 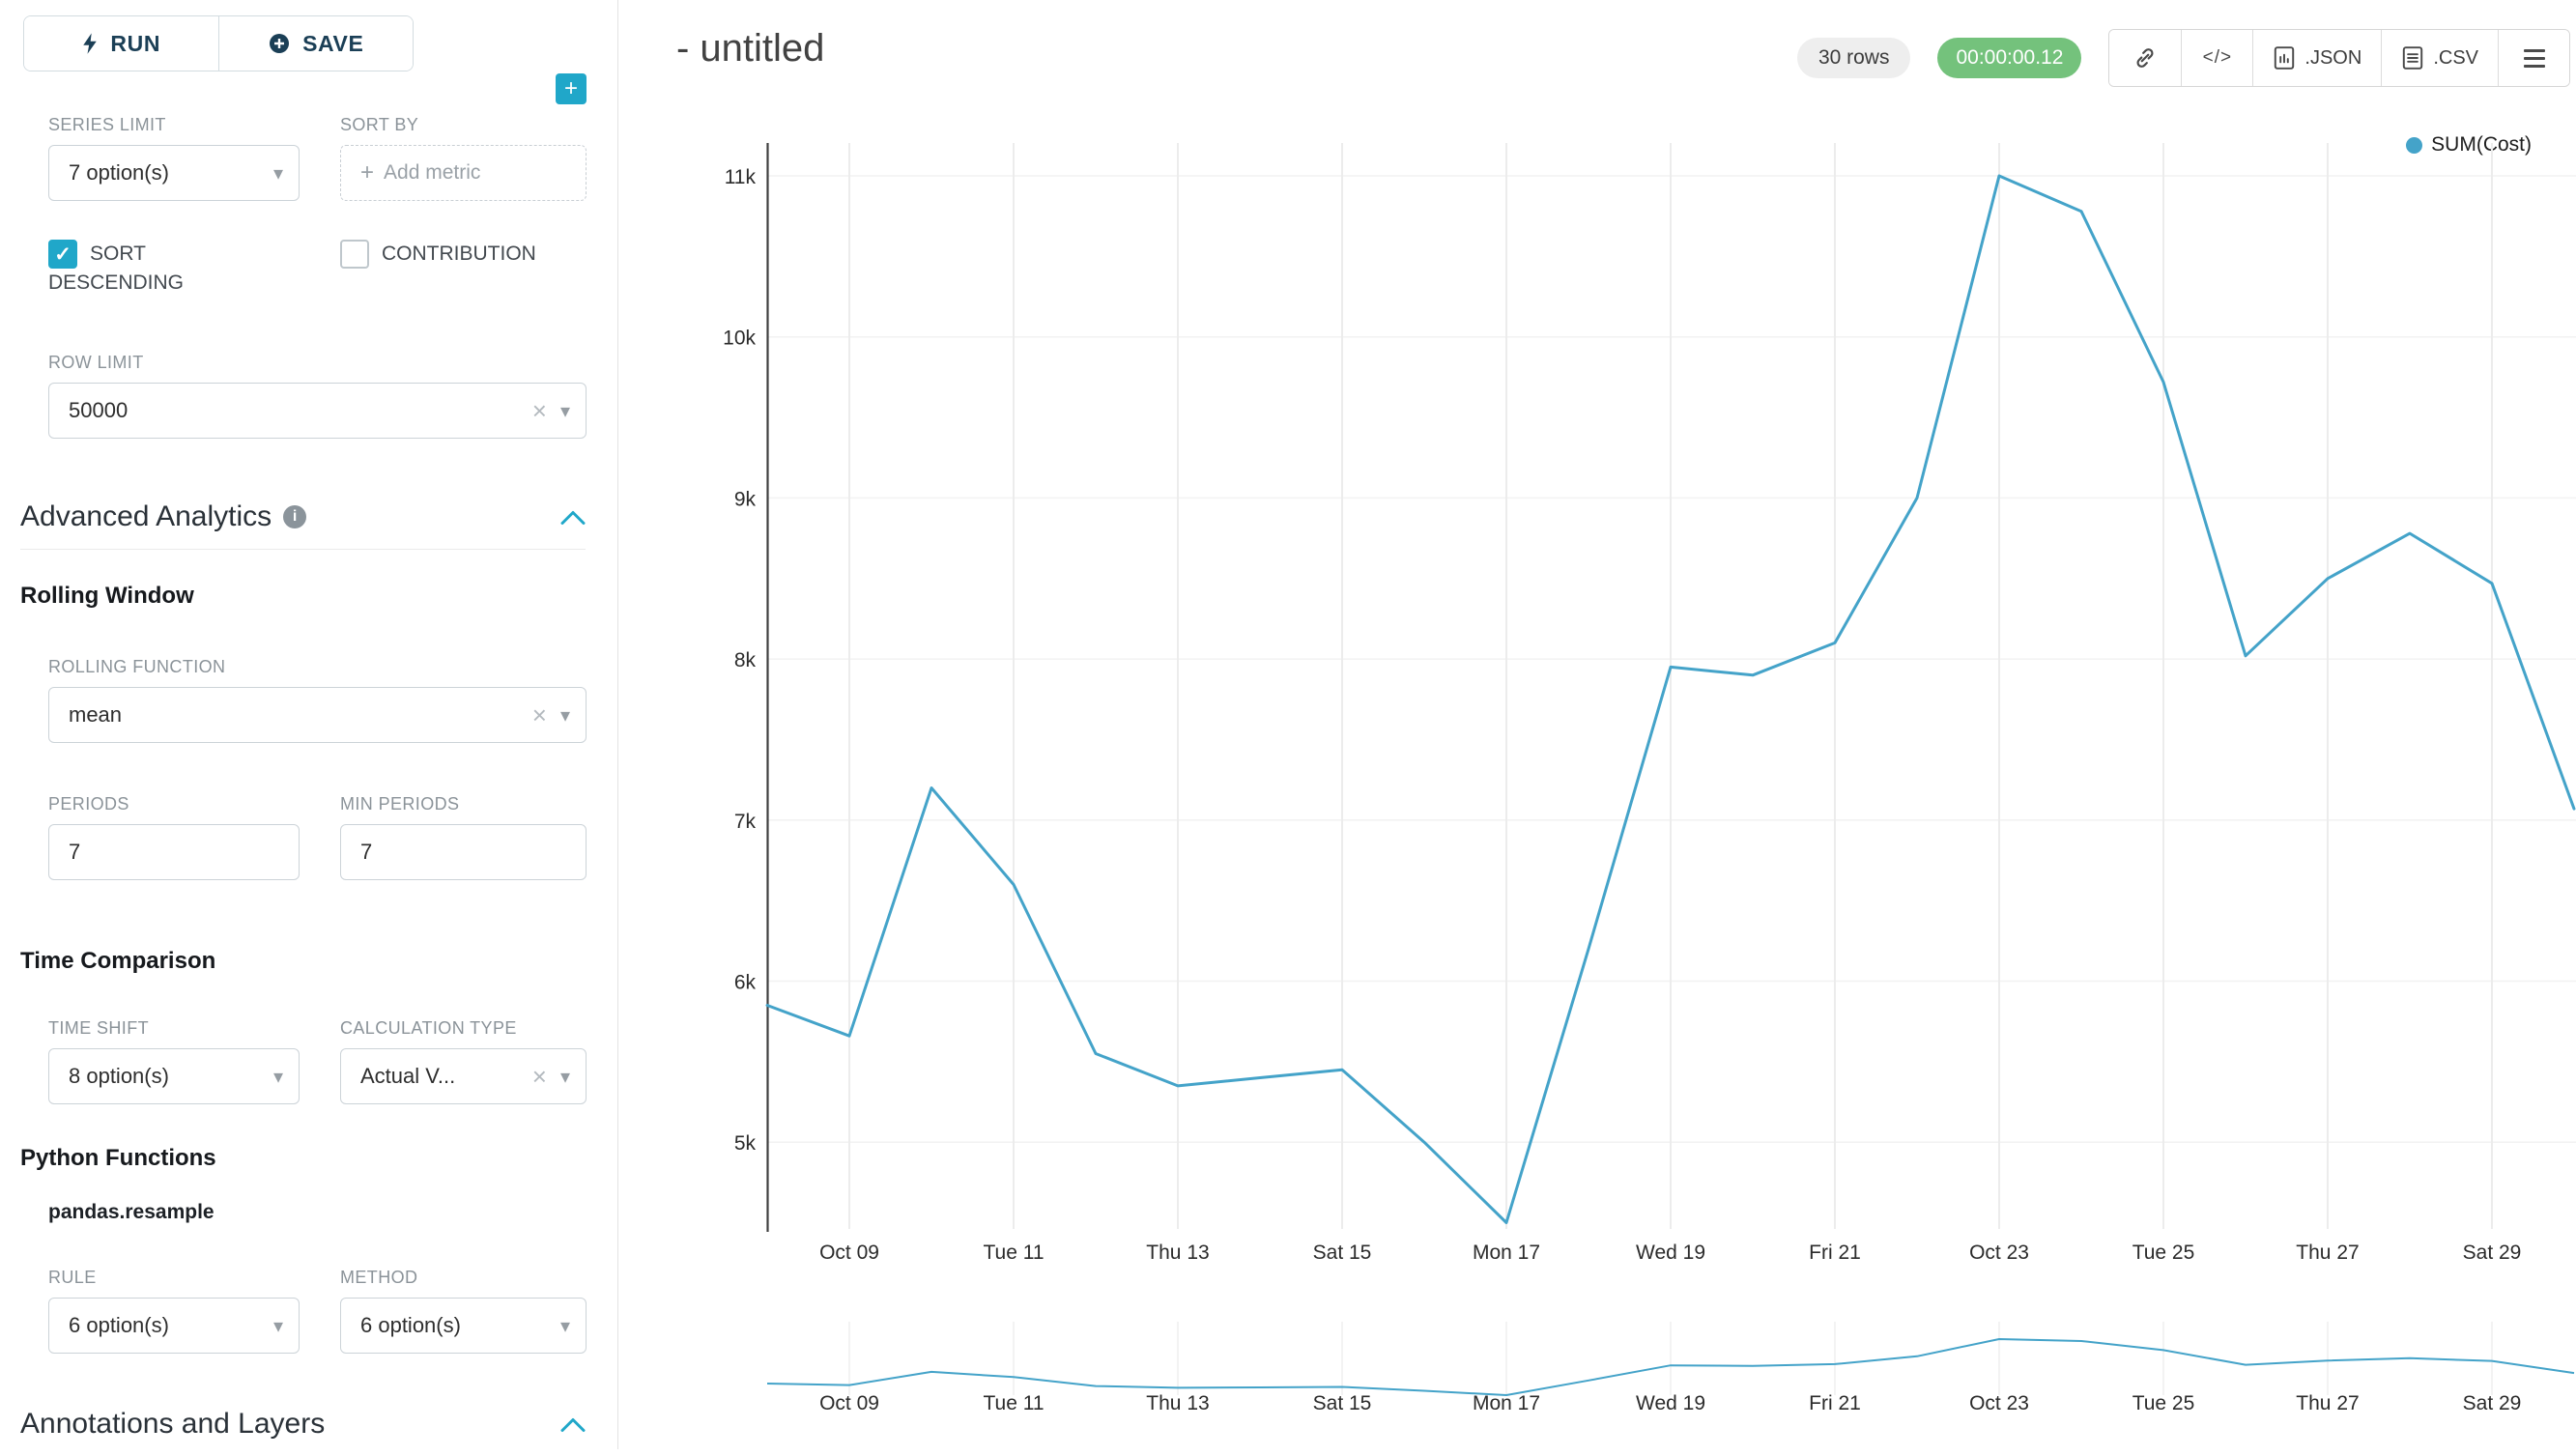 What do you see at coordinates (119, 172) in the screenshot?
I see `series-limit-value: 7 option(s)` at bounding box center [119, 172].